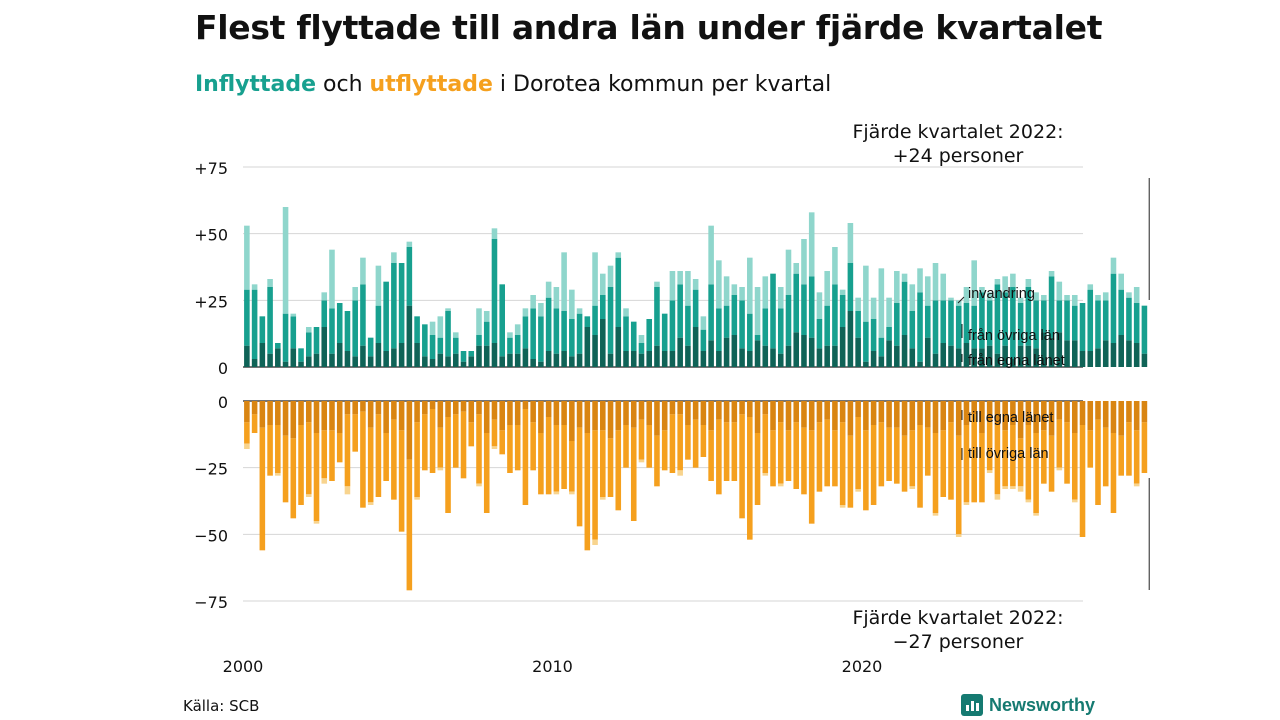 This screenshot has width=1280, height=720. Describe the element at coordinates (223, 402) in the screenshot. I see `y-tick-label: 0` at that location.